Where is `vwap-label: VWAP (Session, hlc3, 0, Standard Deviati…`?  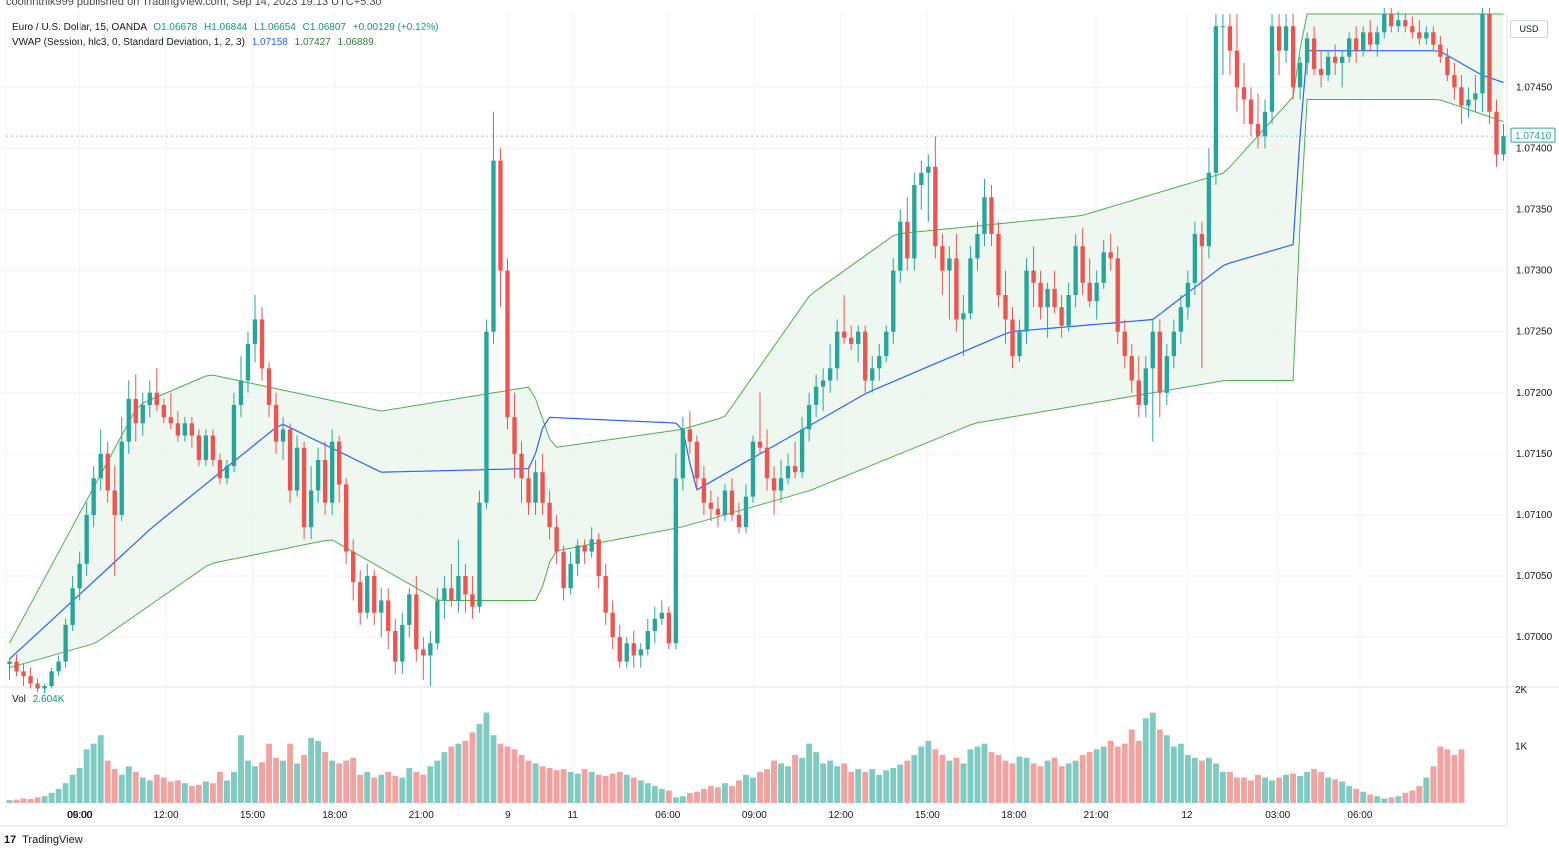
vwap-label: VWAP (Session, hlc3, 0, Standard Deviati… is located at coordinates (128, 42).